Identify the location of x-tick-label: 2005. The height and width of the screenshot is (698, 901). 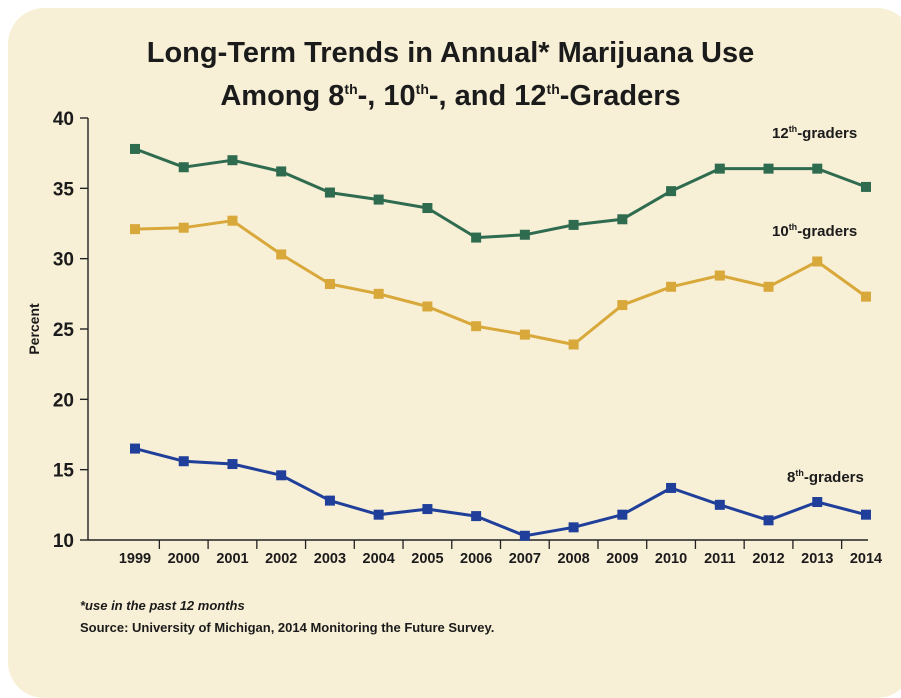
(427, 559).